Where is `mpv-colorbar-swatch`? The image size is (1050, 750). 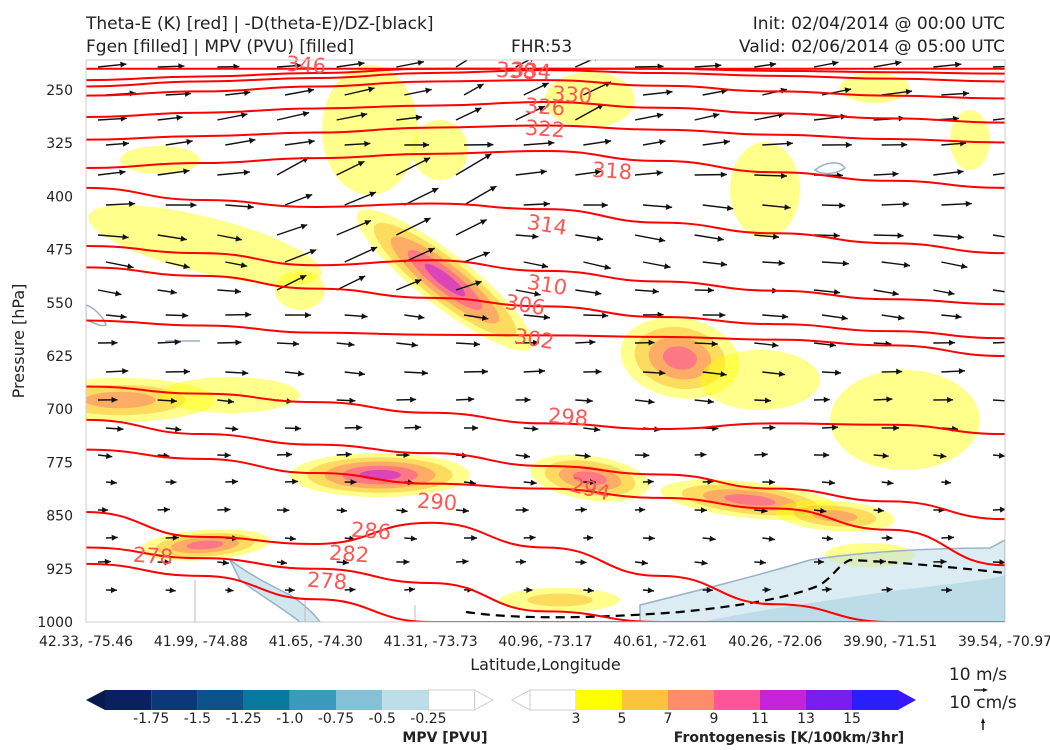
mpv-colorbar-swatch is located at coordinates (128, 700).